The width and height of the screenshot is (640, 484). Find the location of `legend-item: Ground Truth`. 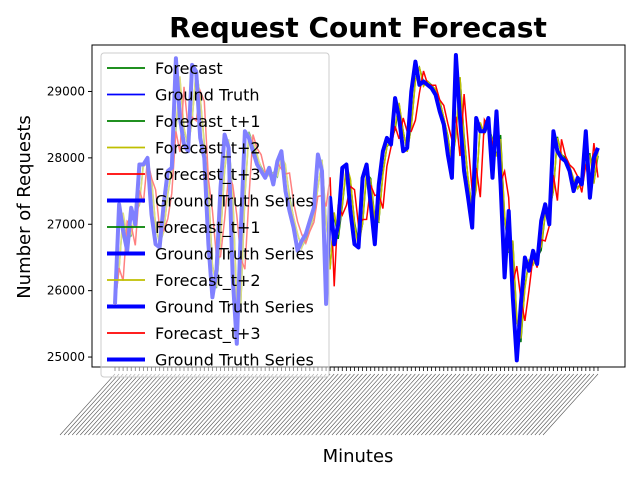

legend-item: Ground Truth is located at coordinates (183, 95).